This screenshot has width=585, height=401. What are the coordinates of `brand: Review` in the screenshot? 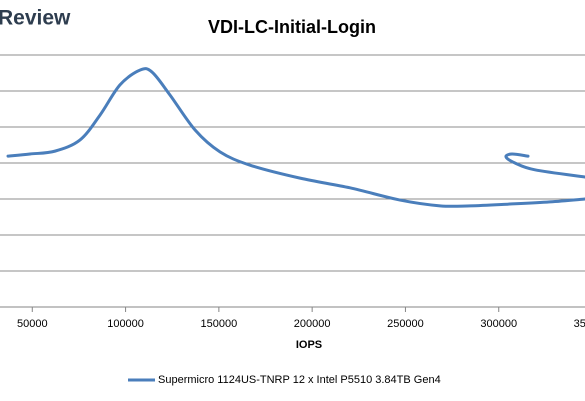 It's located at (35, 18).